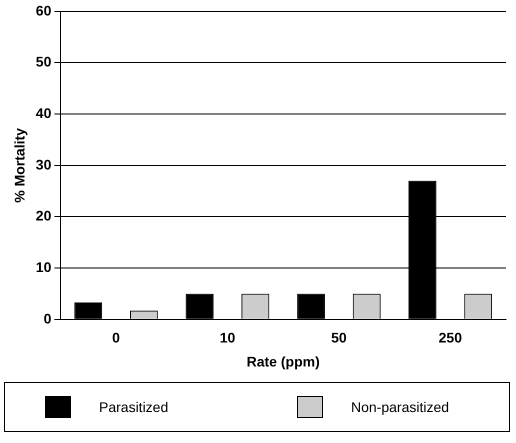 This screenshot has height=443, width=516. What do you see at coordinates (44, 112) in the screenshot?
I see `y-tick-label: 40` at bounding box center [44, 112].